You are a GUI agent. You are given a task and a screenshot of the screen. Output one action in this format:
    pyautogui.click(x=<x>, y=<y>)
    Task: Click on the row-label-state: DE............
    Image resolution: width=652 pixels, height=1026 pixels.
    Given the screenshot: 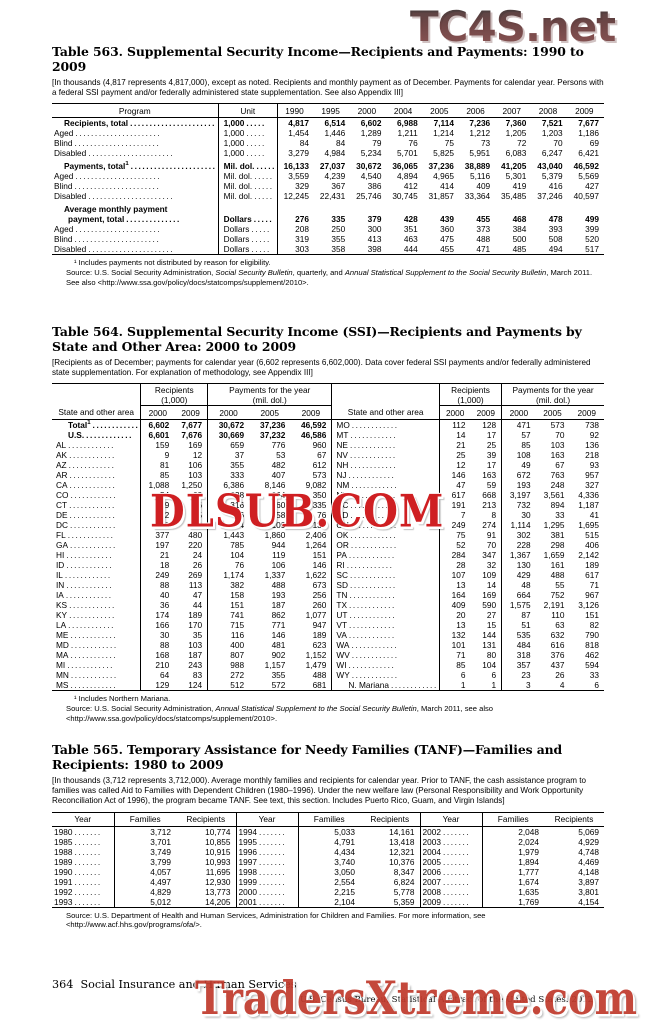 What is the action you would take?
    pyautogui.click(x=86, y=515)
    